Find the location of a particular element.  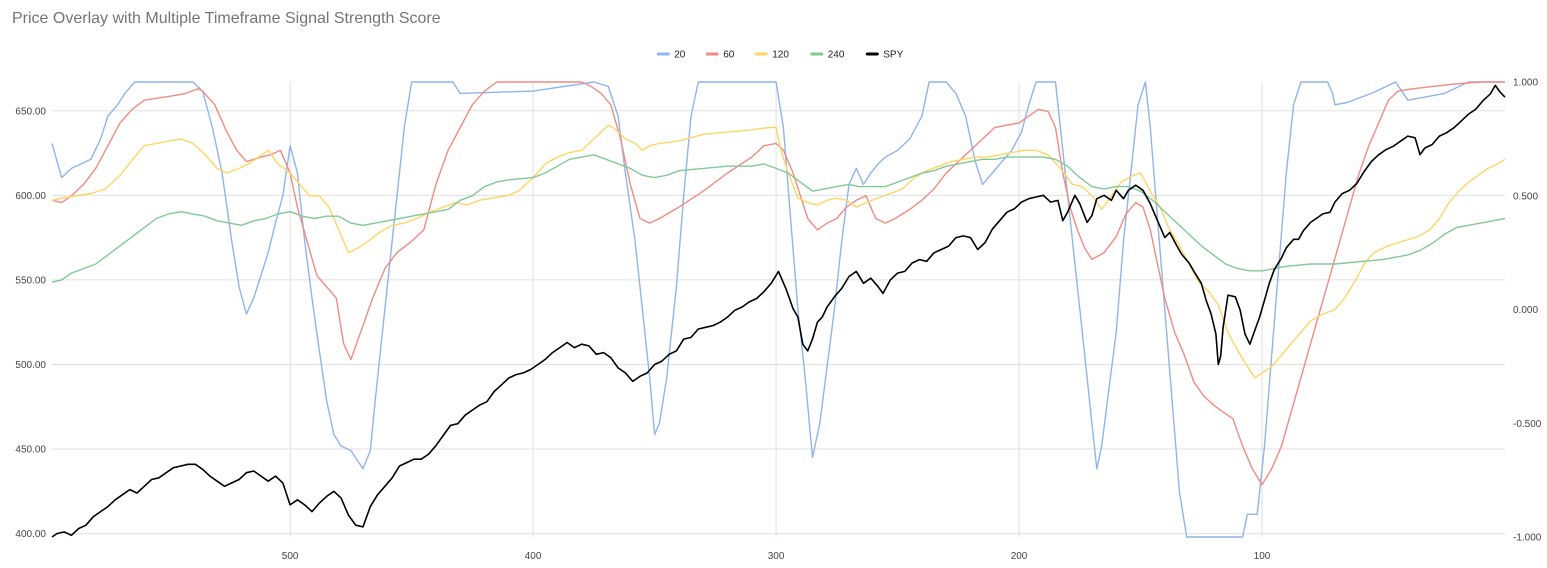

y-left-tick-label: 500.00 is located at coordinates (30, 365).